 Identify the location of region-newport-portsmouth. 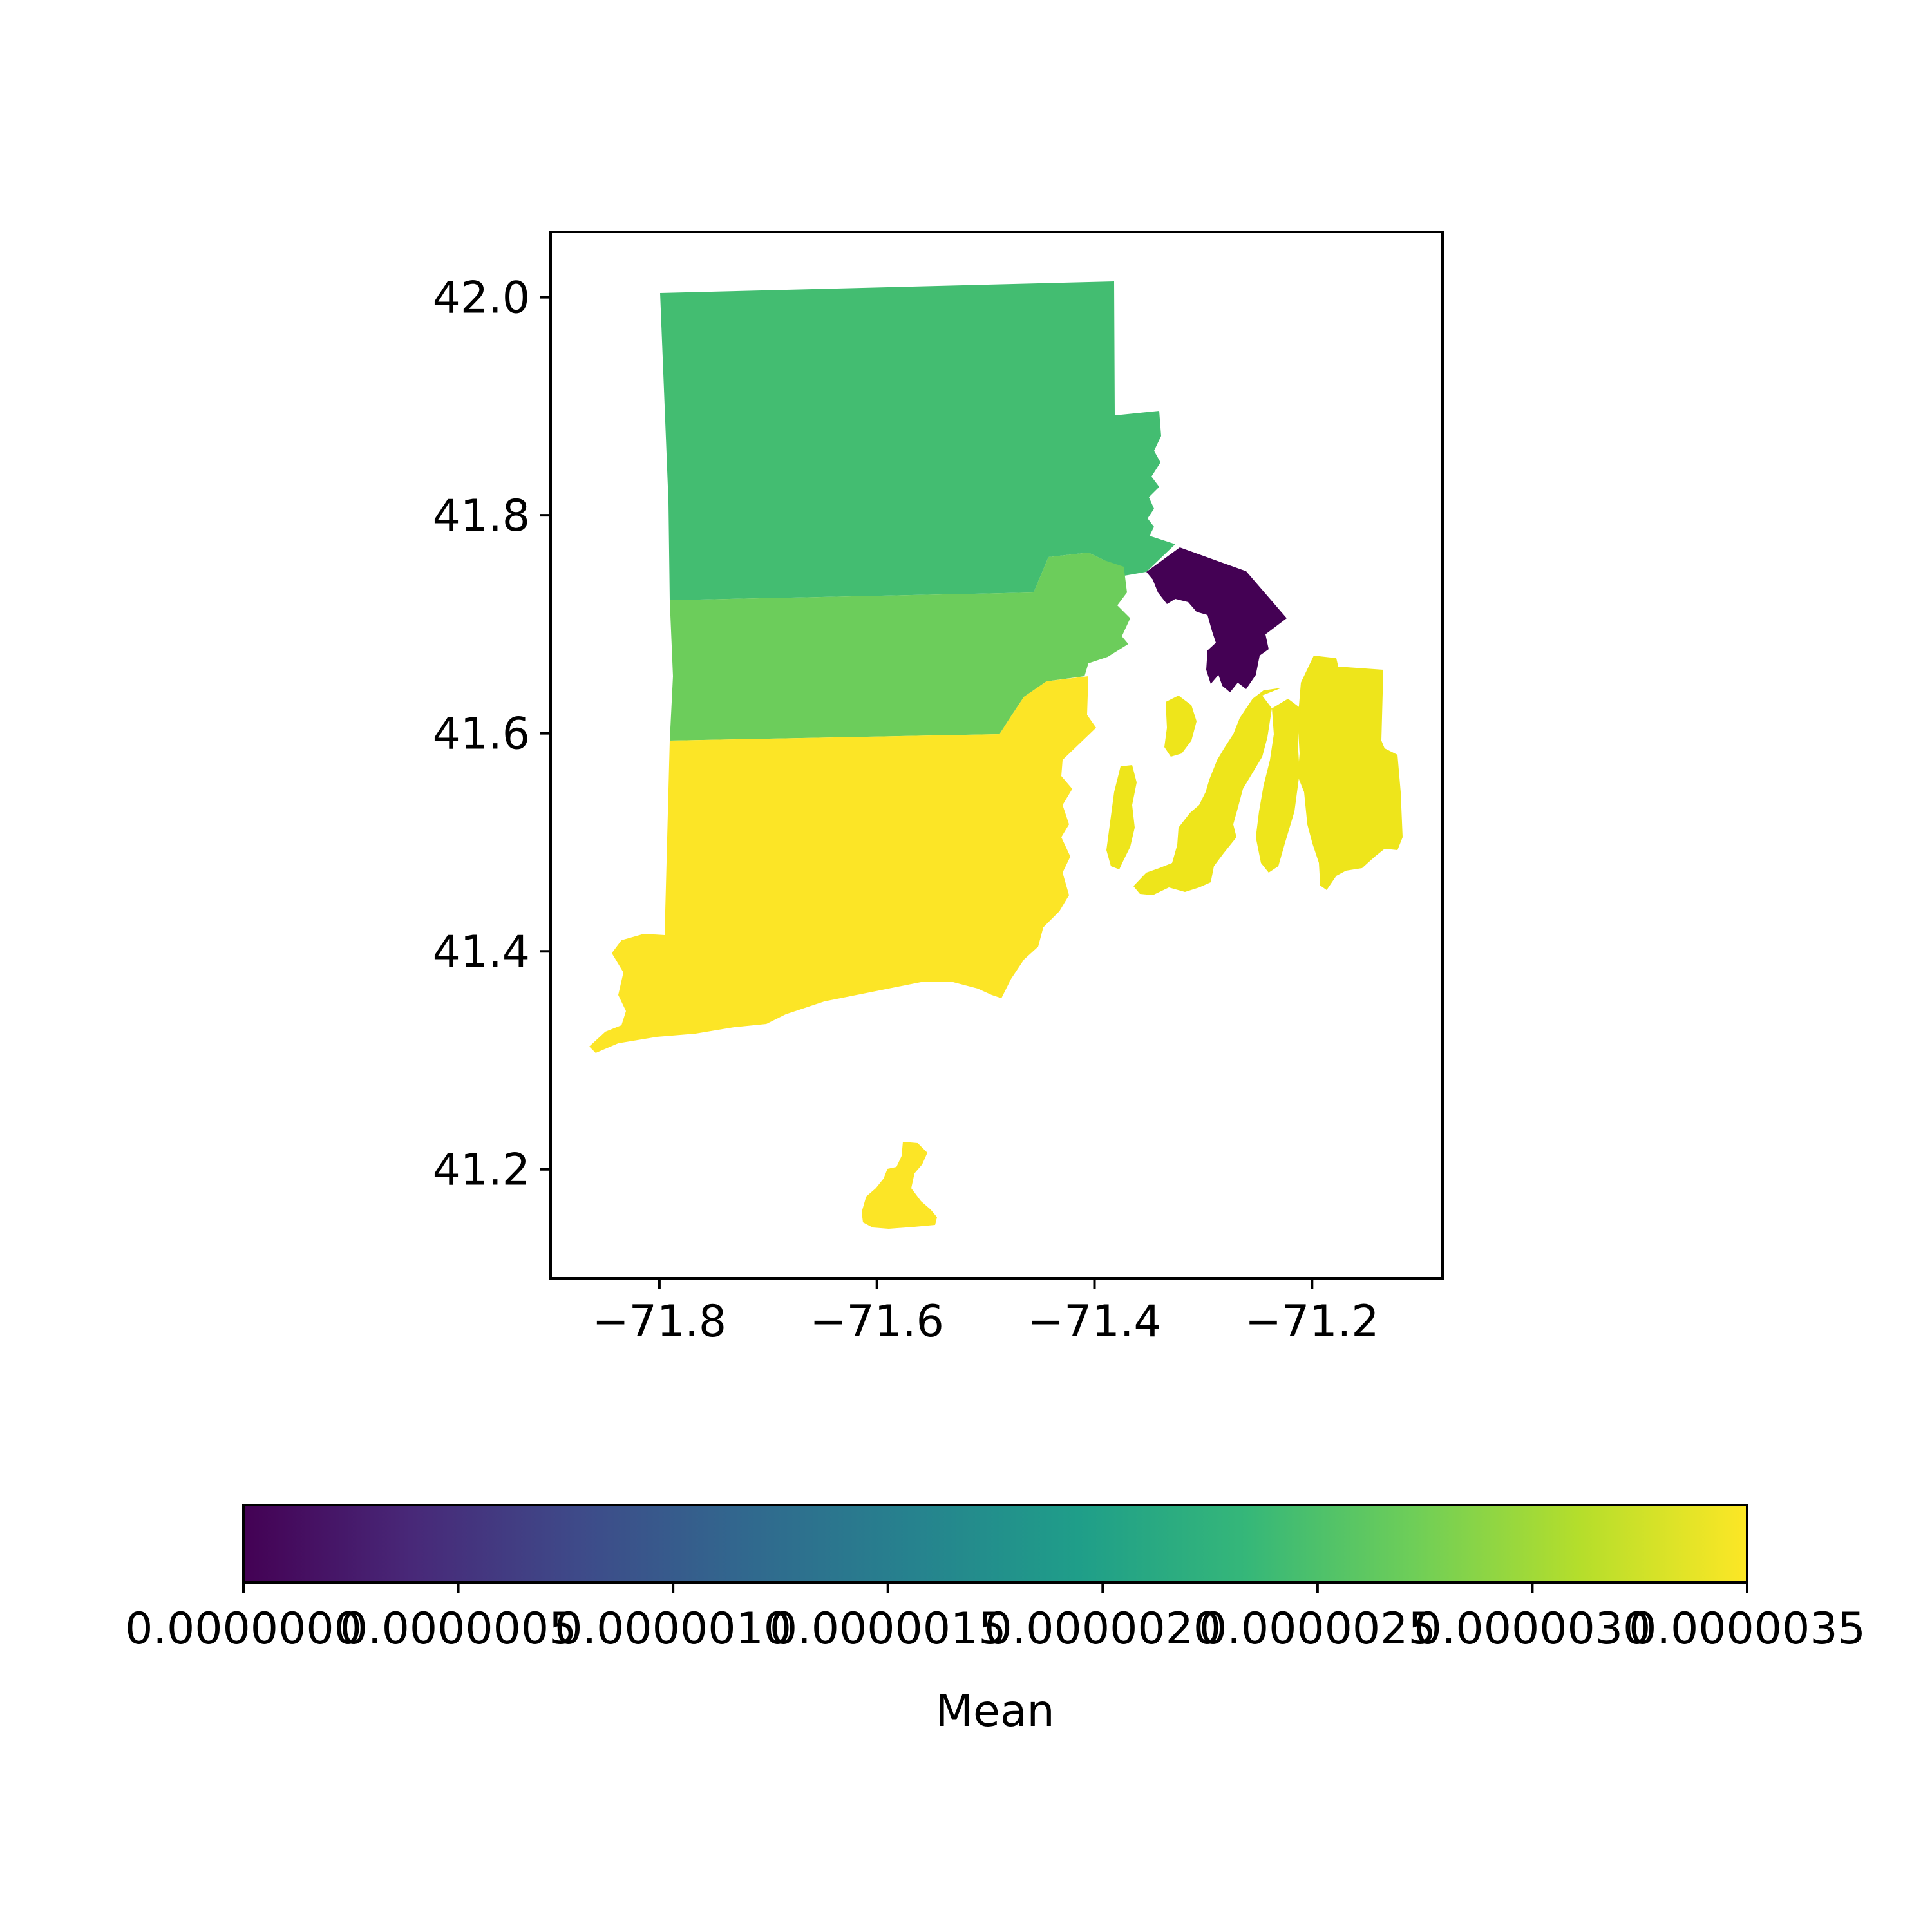
(1278, 786).